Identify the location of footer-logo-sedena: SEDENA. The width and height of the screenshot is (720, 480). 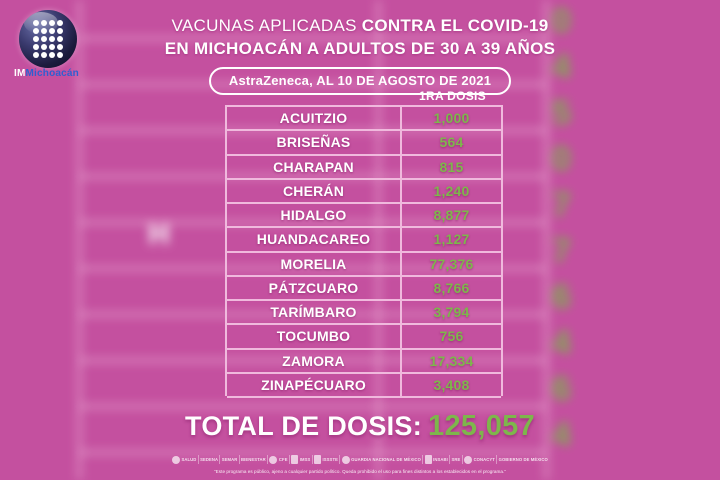
(209, 459).